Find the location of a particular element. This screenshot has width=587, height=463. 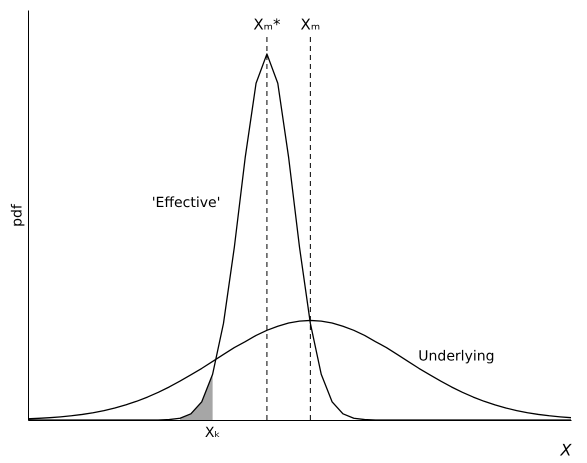

y-axis-title: pdf is located at coordinates (18, 215).